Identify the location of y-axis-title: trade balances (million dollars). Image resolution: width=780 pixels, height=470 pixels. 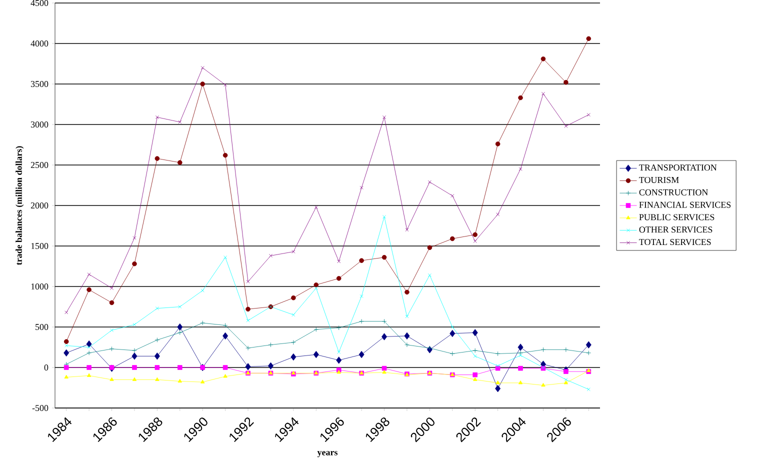
(20, 206).